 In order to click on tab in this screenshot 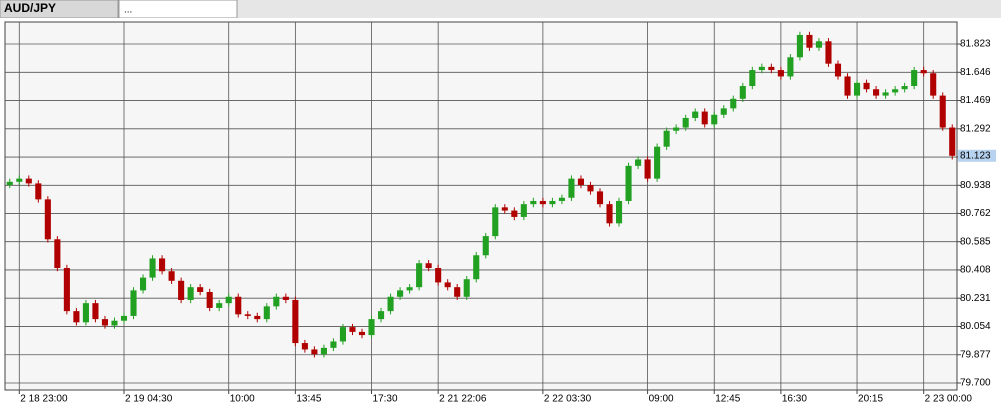, I will do `click(178, 9)`.